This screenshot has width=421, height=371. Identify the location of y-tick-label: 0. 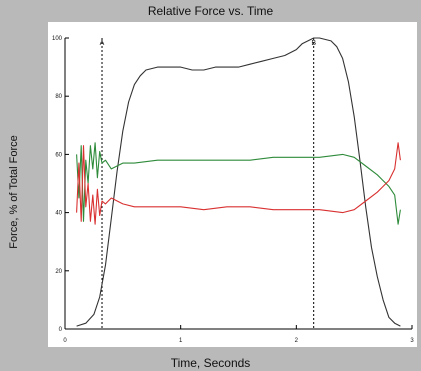
(61, 330).